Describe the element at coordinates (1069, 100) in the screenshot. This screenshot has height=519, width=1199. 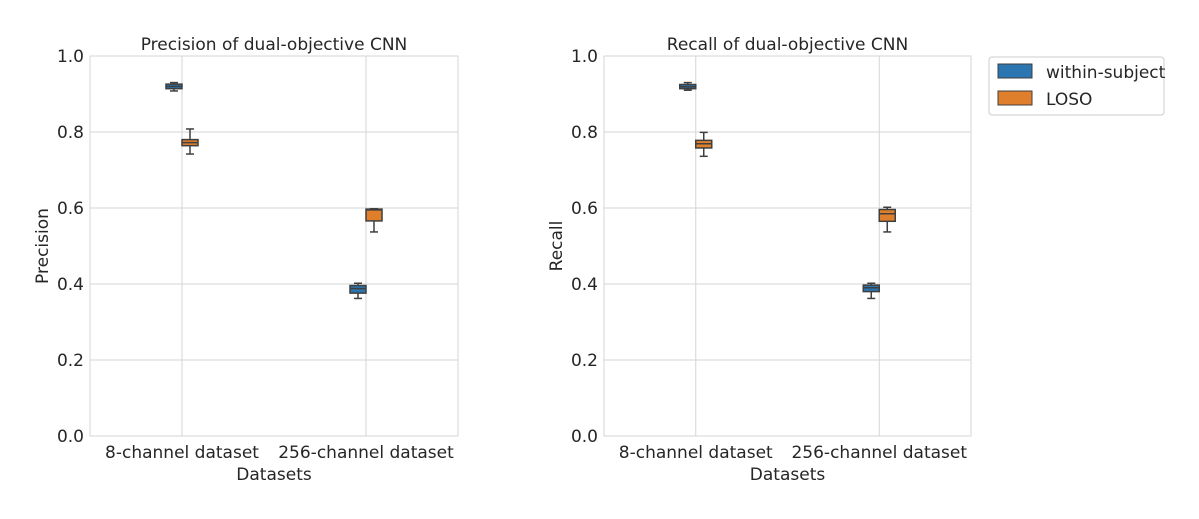
I see `legend-label: LOSO` at that location.